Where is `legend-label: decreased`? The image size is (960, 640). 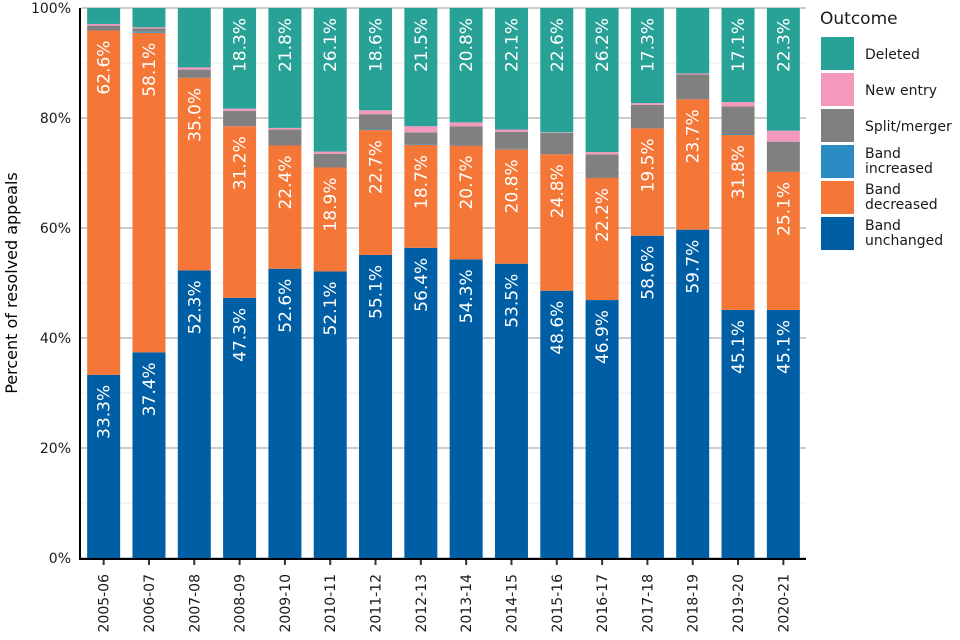 legend-label: decreased is located at coordinates (901, 205).